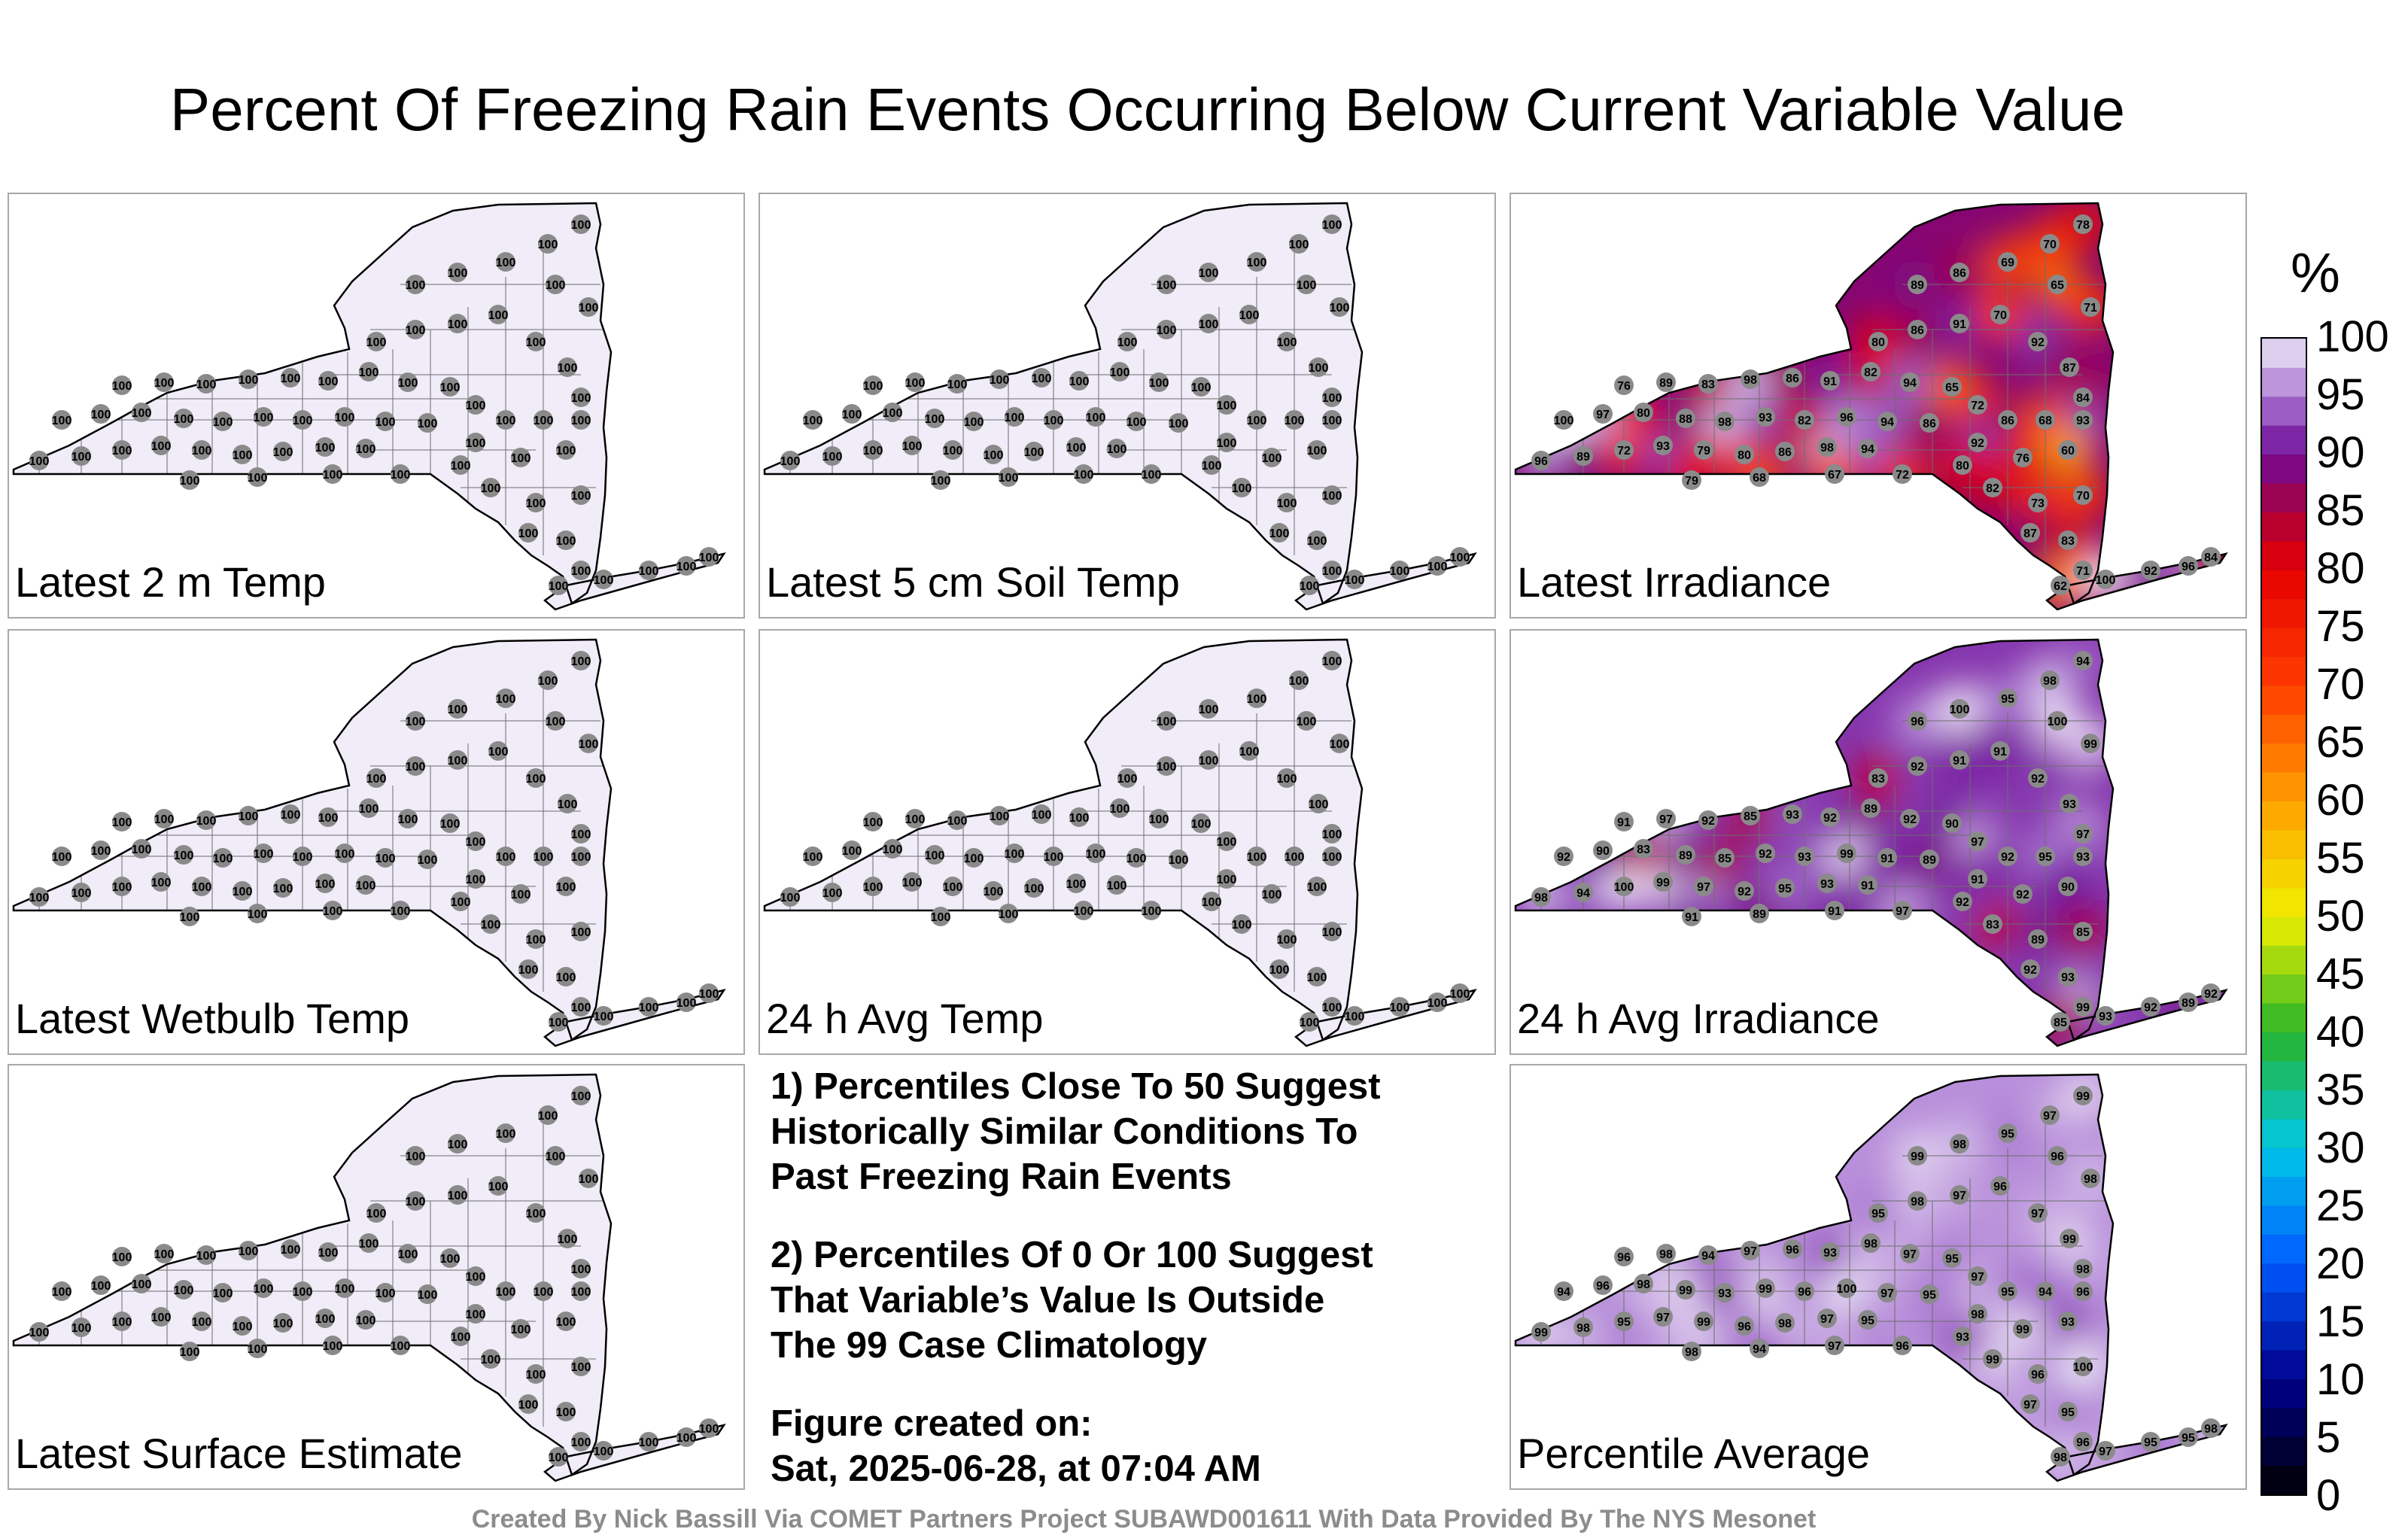 This screenshot has height=1535, width=2408. Describe the element at coordinates (1962, 465) in the screenshot. I see `station-marker: 80` at that location.